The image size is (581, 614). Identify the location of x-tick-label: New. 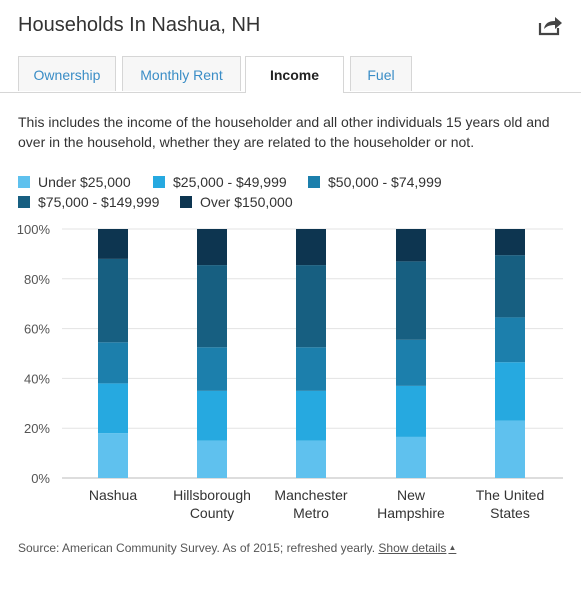
(411, 495).